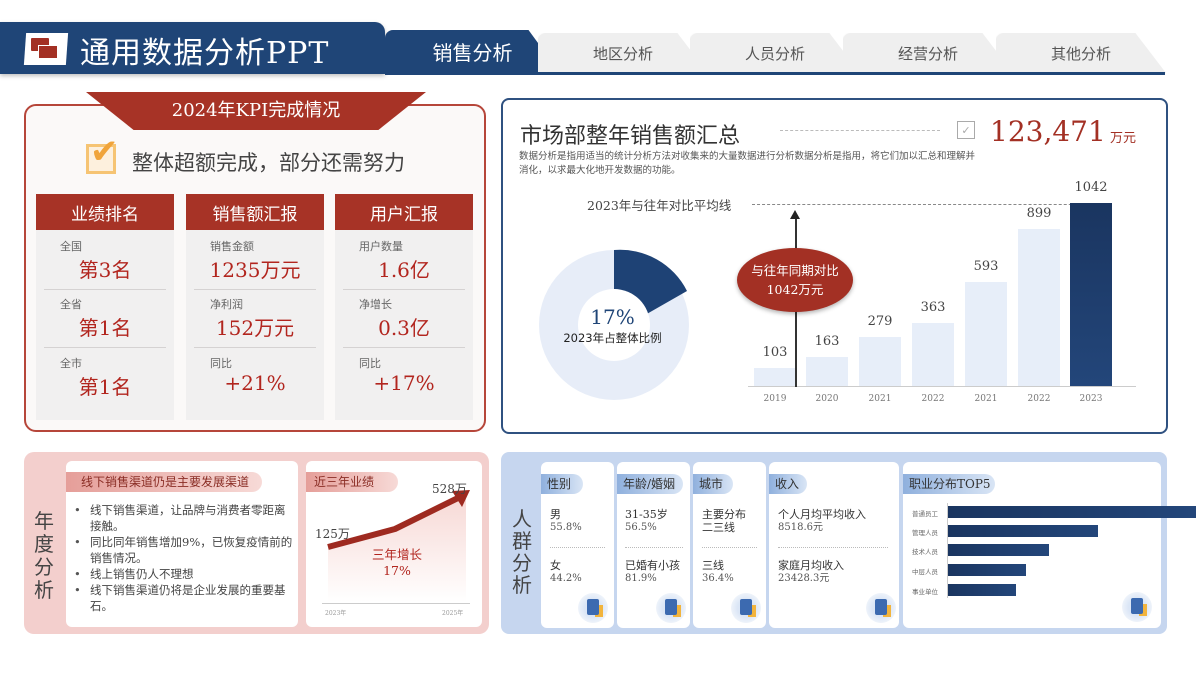 This screenshot has width=1200, height=675. What do you see at coordinates (256, 110) in the screenshot?
I see `kpi-title: 2024年KPI完成情况` at bounding box center [256, 110].